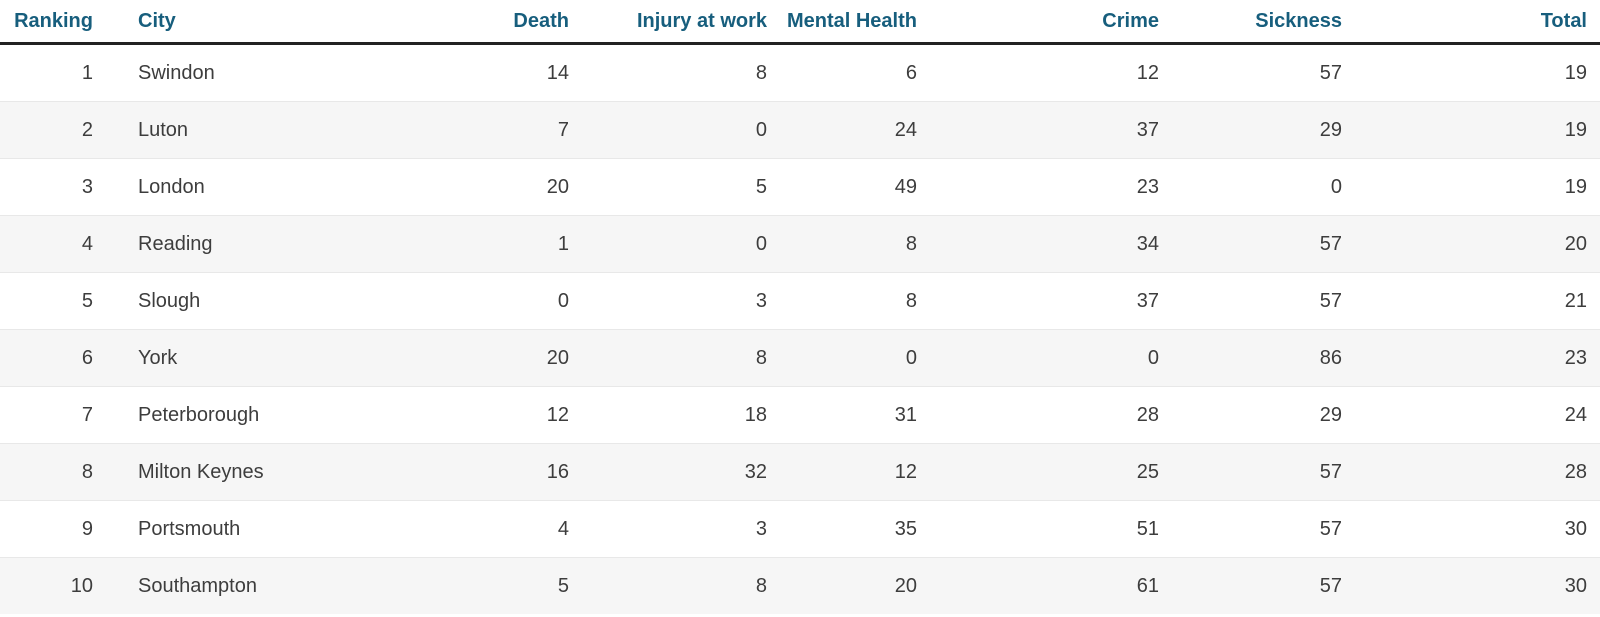 The height and width of the screenshot is (617, 1600). What do you see at coordinates (1054, 585) in the screenshot?
I see `cell-crime: 61` at bounding box center [1054, 585].